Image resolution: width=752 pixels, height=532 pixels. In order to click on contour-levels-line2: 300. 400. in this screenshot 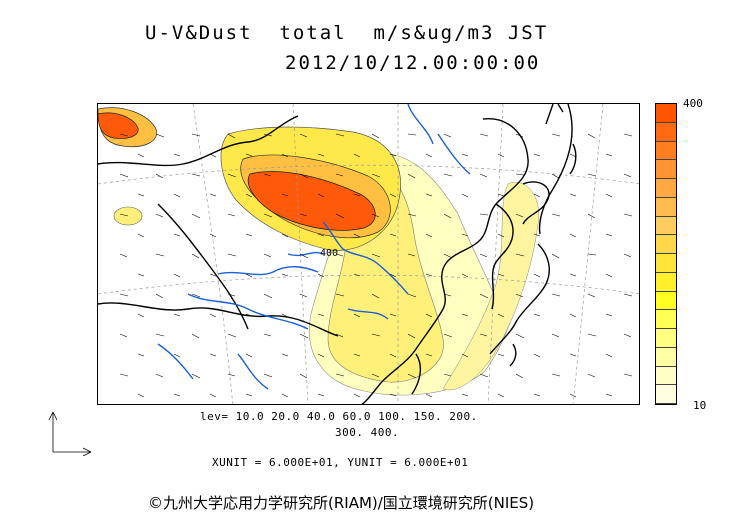, I will do `click(367, 432)`.